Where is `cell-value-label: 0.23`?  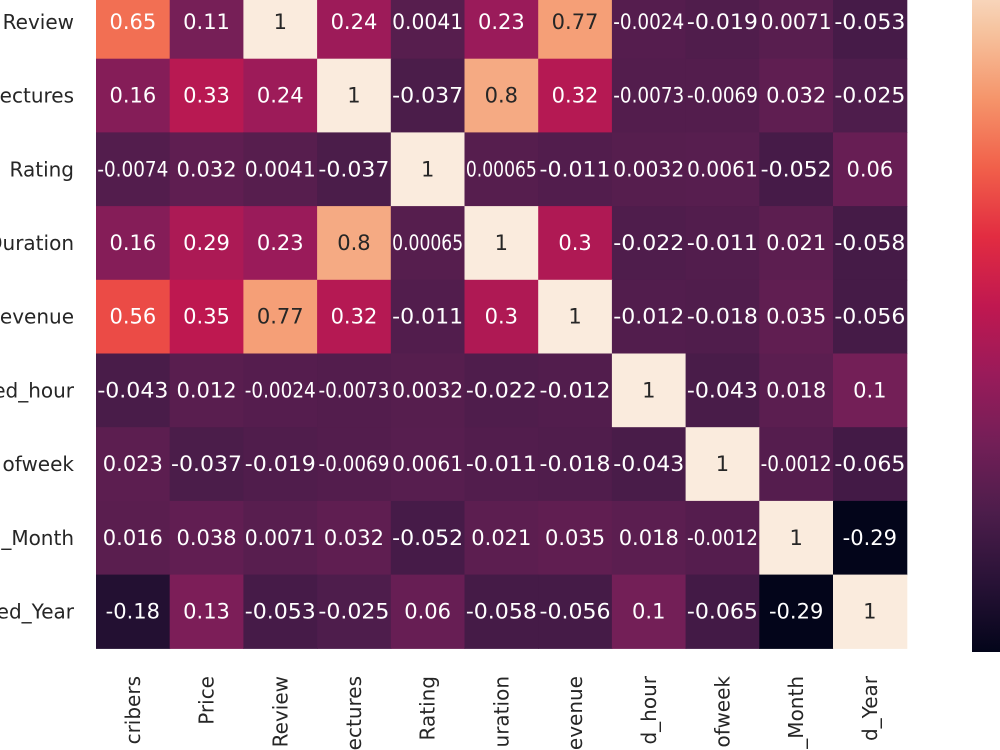 cell-value-label: 0.23 is located at coordinates (280, 243).